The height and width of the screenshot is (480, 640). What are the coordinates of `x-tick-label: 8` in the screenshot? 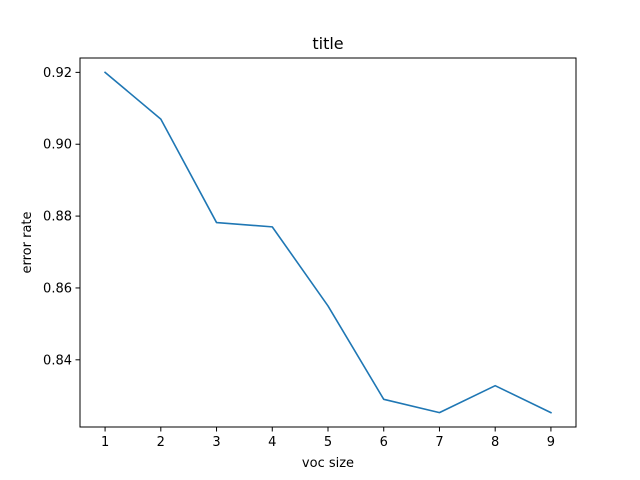 It's located at (495, 442).